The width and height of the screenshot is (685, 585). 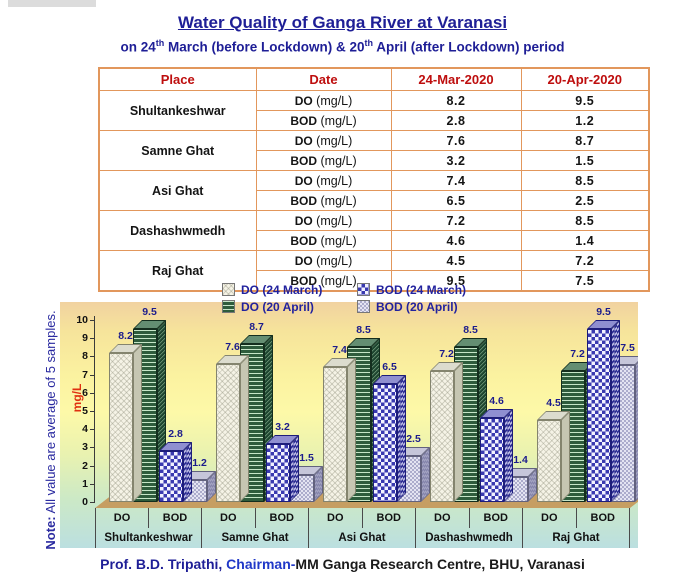 What do you see at coordinates (456, 120) in the screenshot?
I see `table-cell-value-march: 2.8` at bounding box center [456, 120].